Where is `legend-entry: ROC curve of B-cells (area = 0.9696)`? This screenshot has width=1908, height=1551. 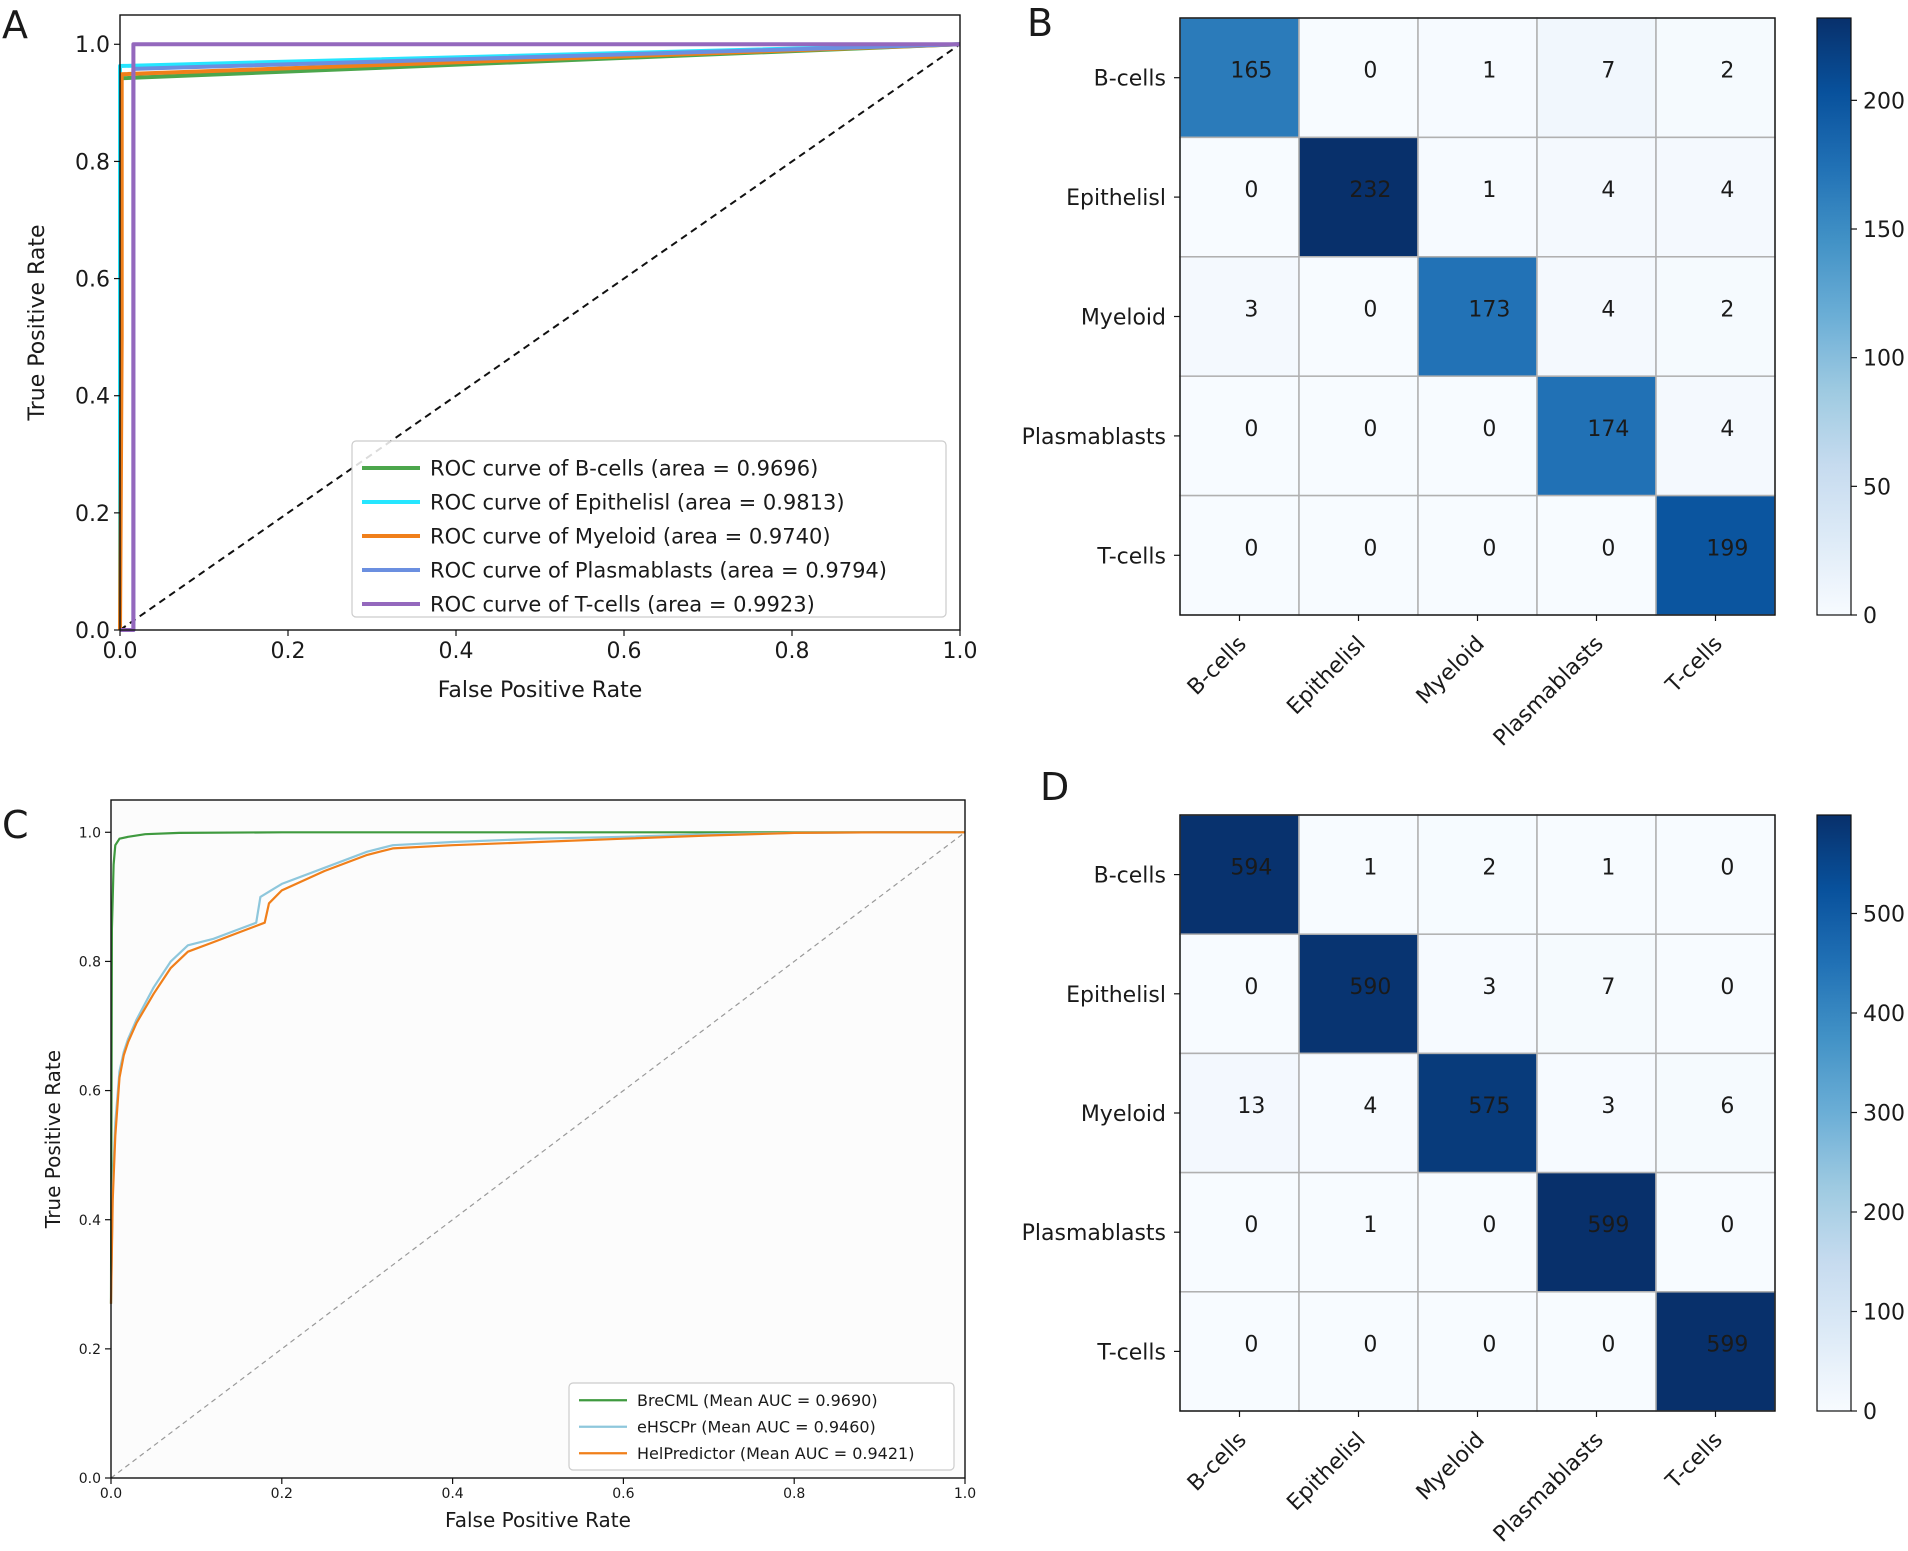 legend-entry: ROC curve of B-cells (area = 0.9696) is located at coordinates (624, 469).